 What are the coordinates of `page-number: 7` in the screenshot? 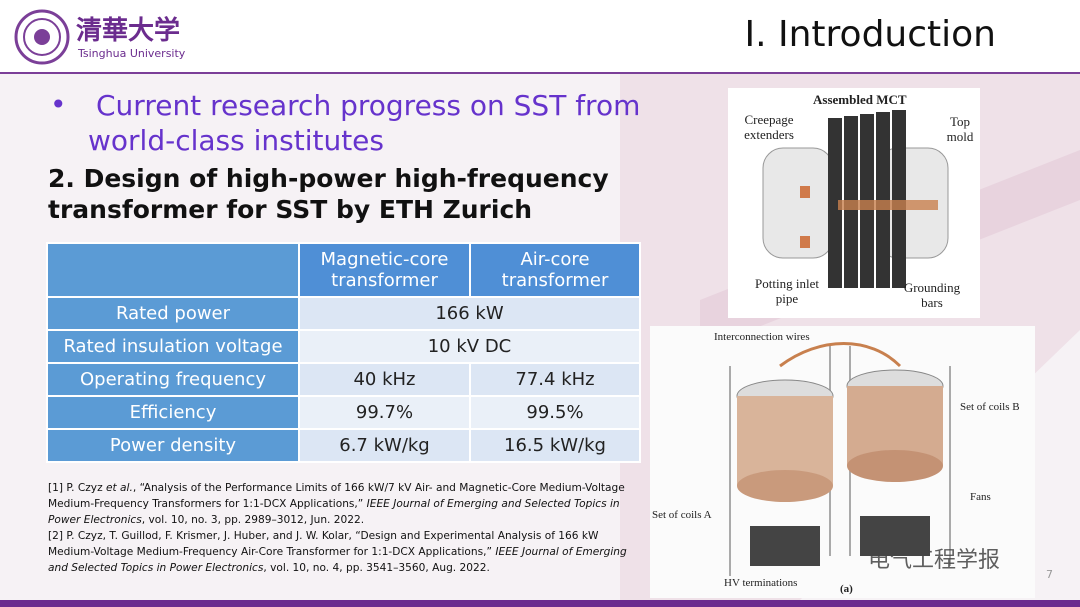 It's located at (1049, 574).